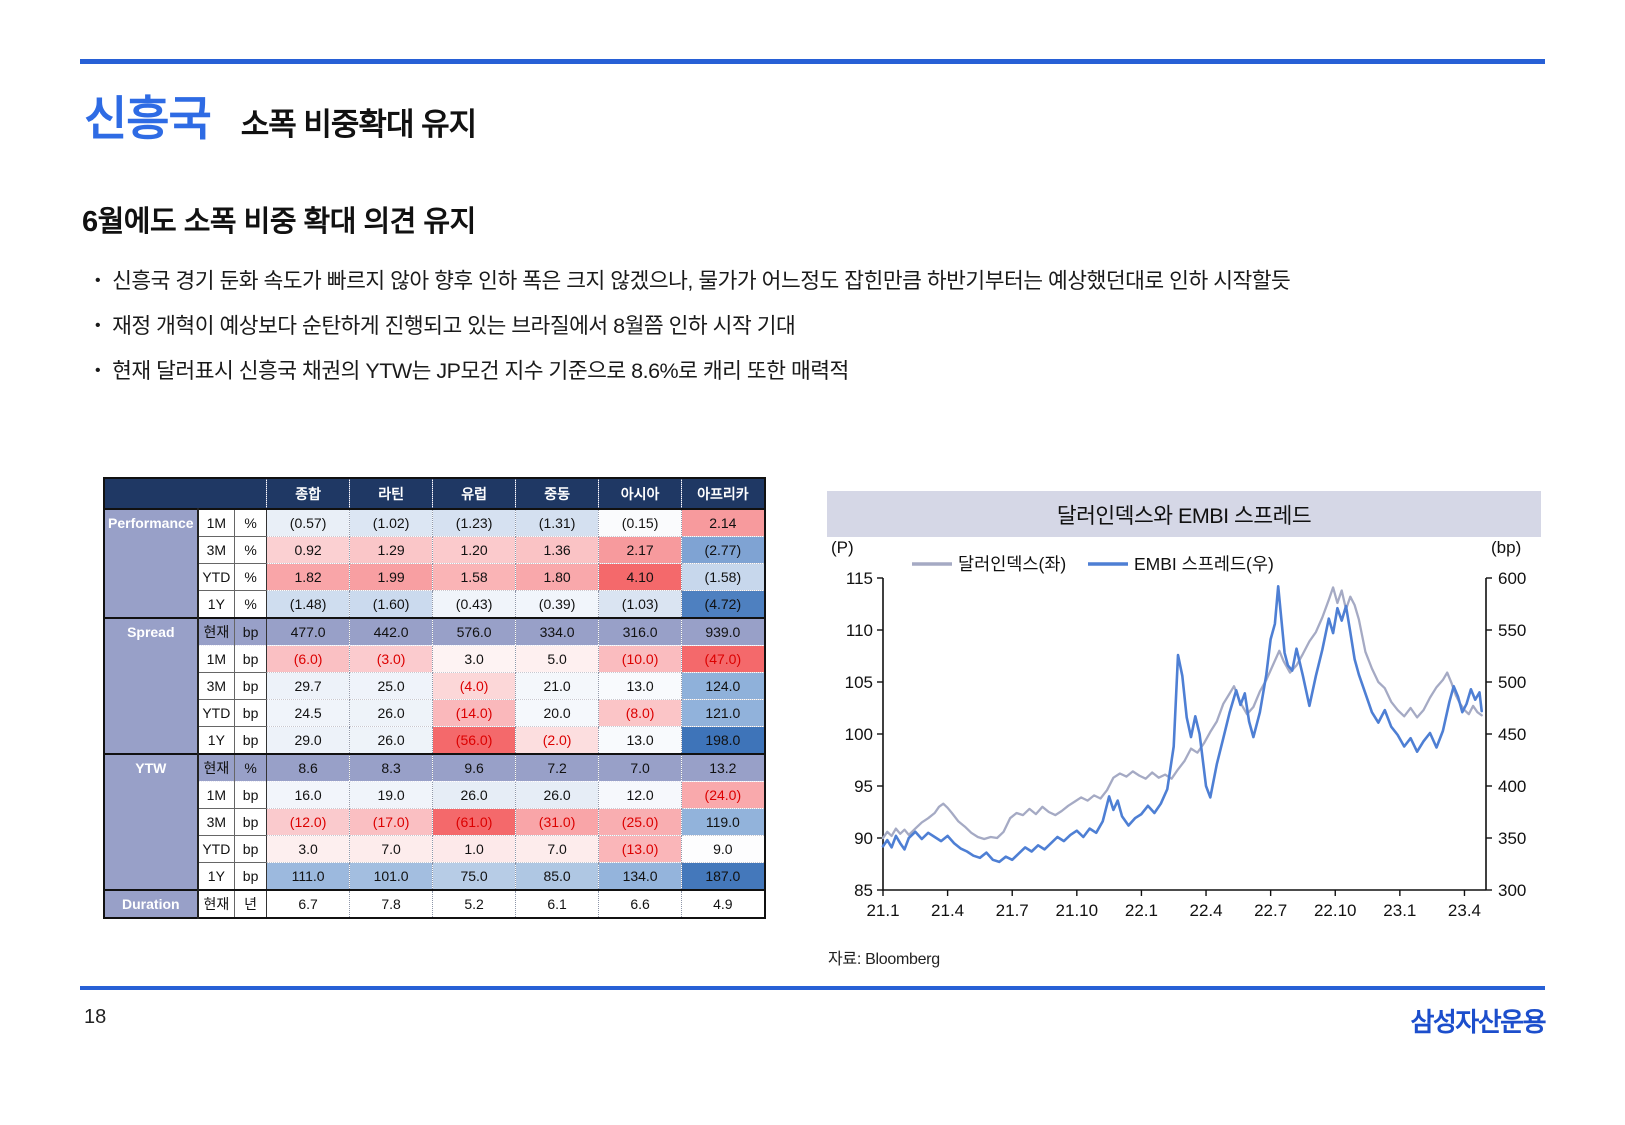  Describe the element at coordinates (474, 713) in the screenshot. I see `value-cell: (14.0)` at that location.